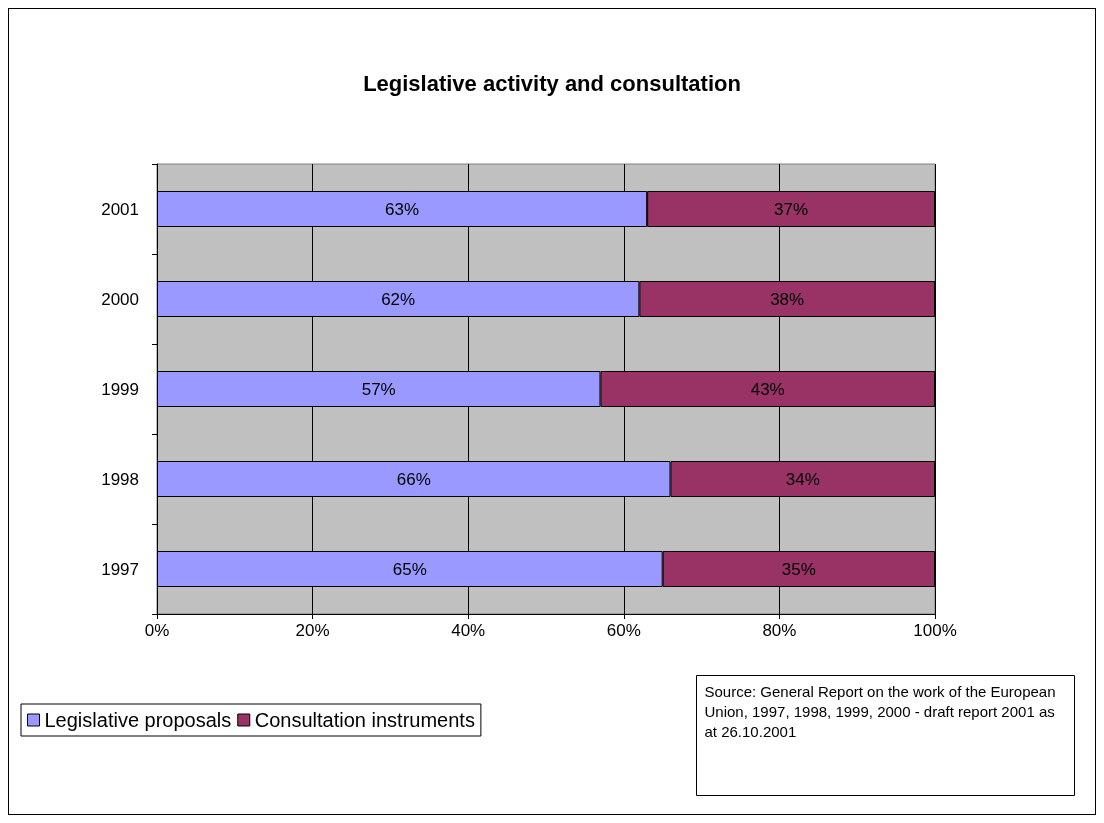  I want to click on chart-title: Legislative activity and consultation, so click(552, 83).